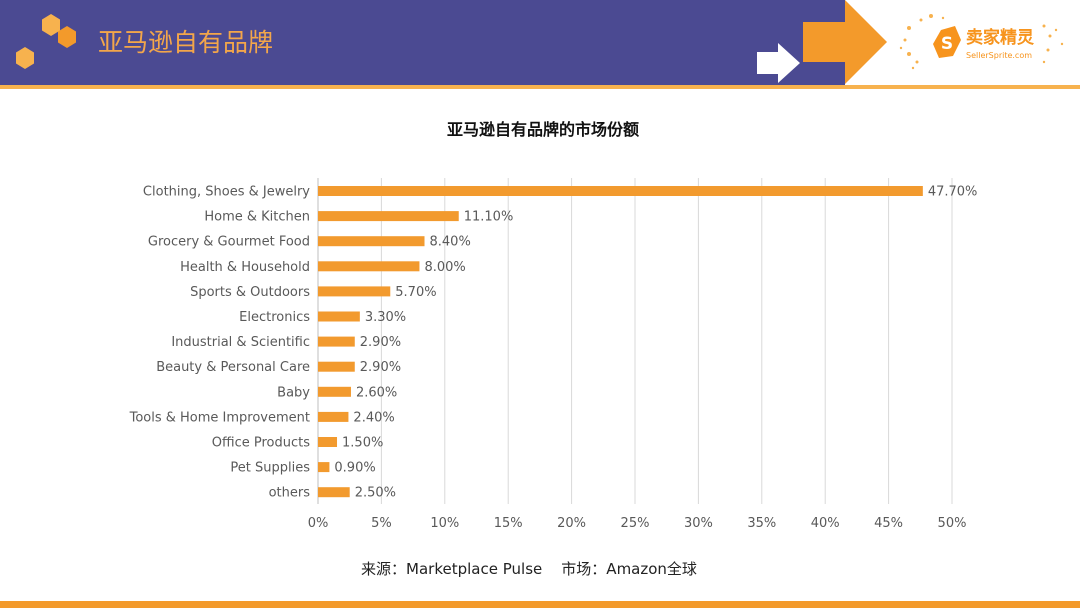  What do you see at coordinates (385, 317) in the screenshot?
I see `data-label: 3.30%` at bounding box center [385, 317].